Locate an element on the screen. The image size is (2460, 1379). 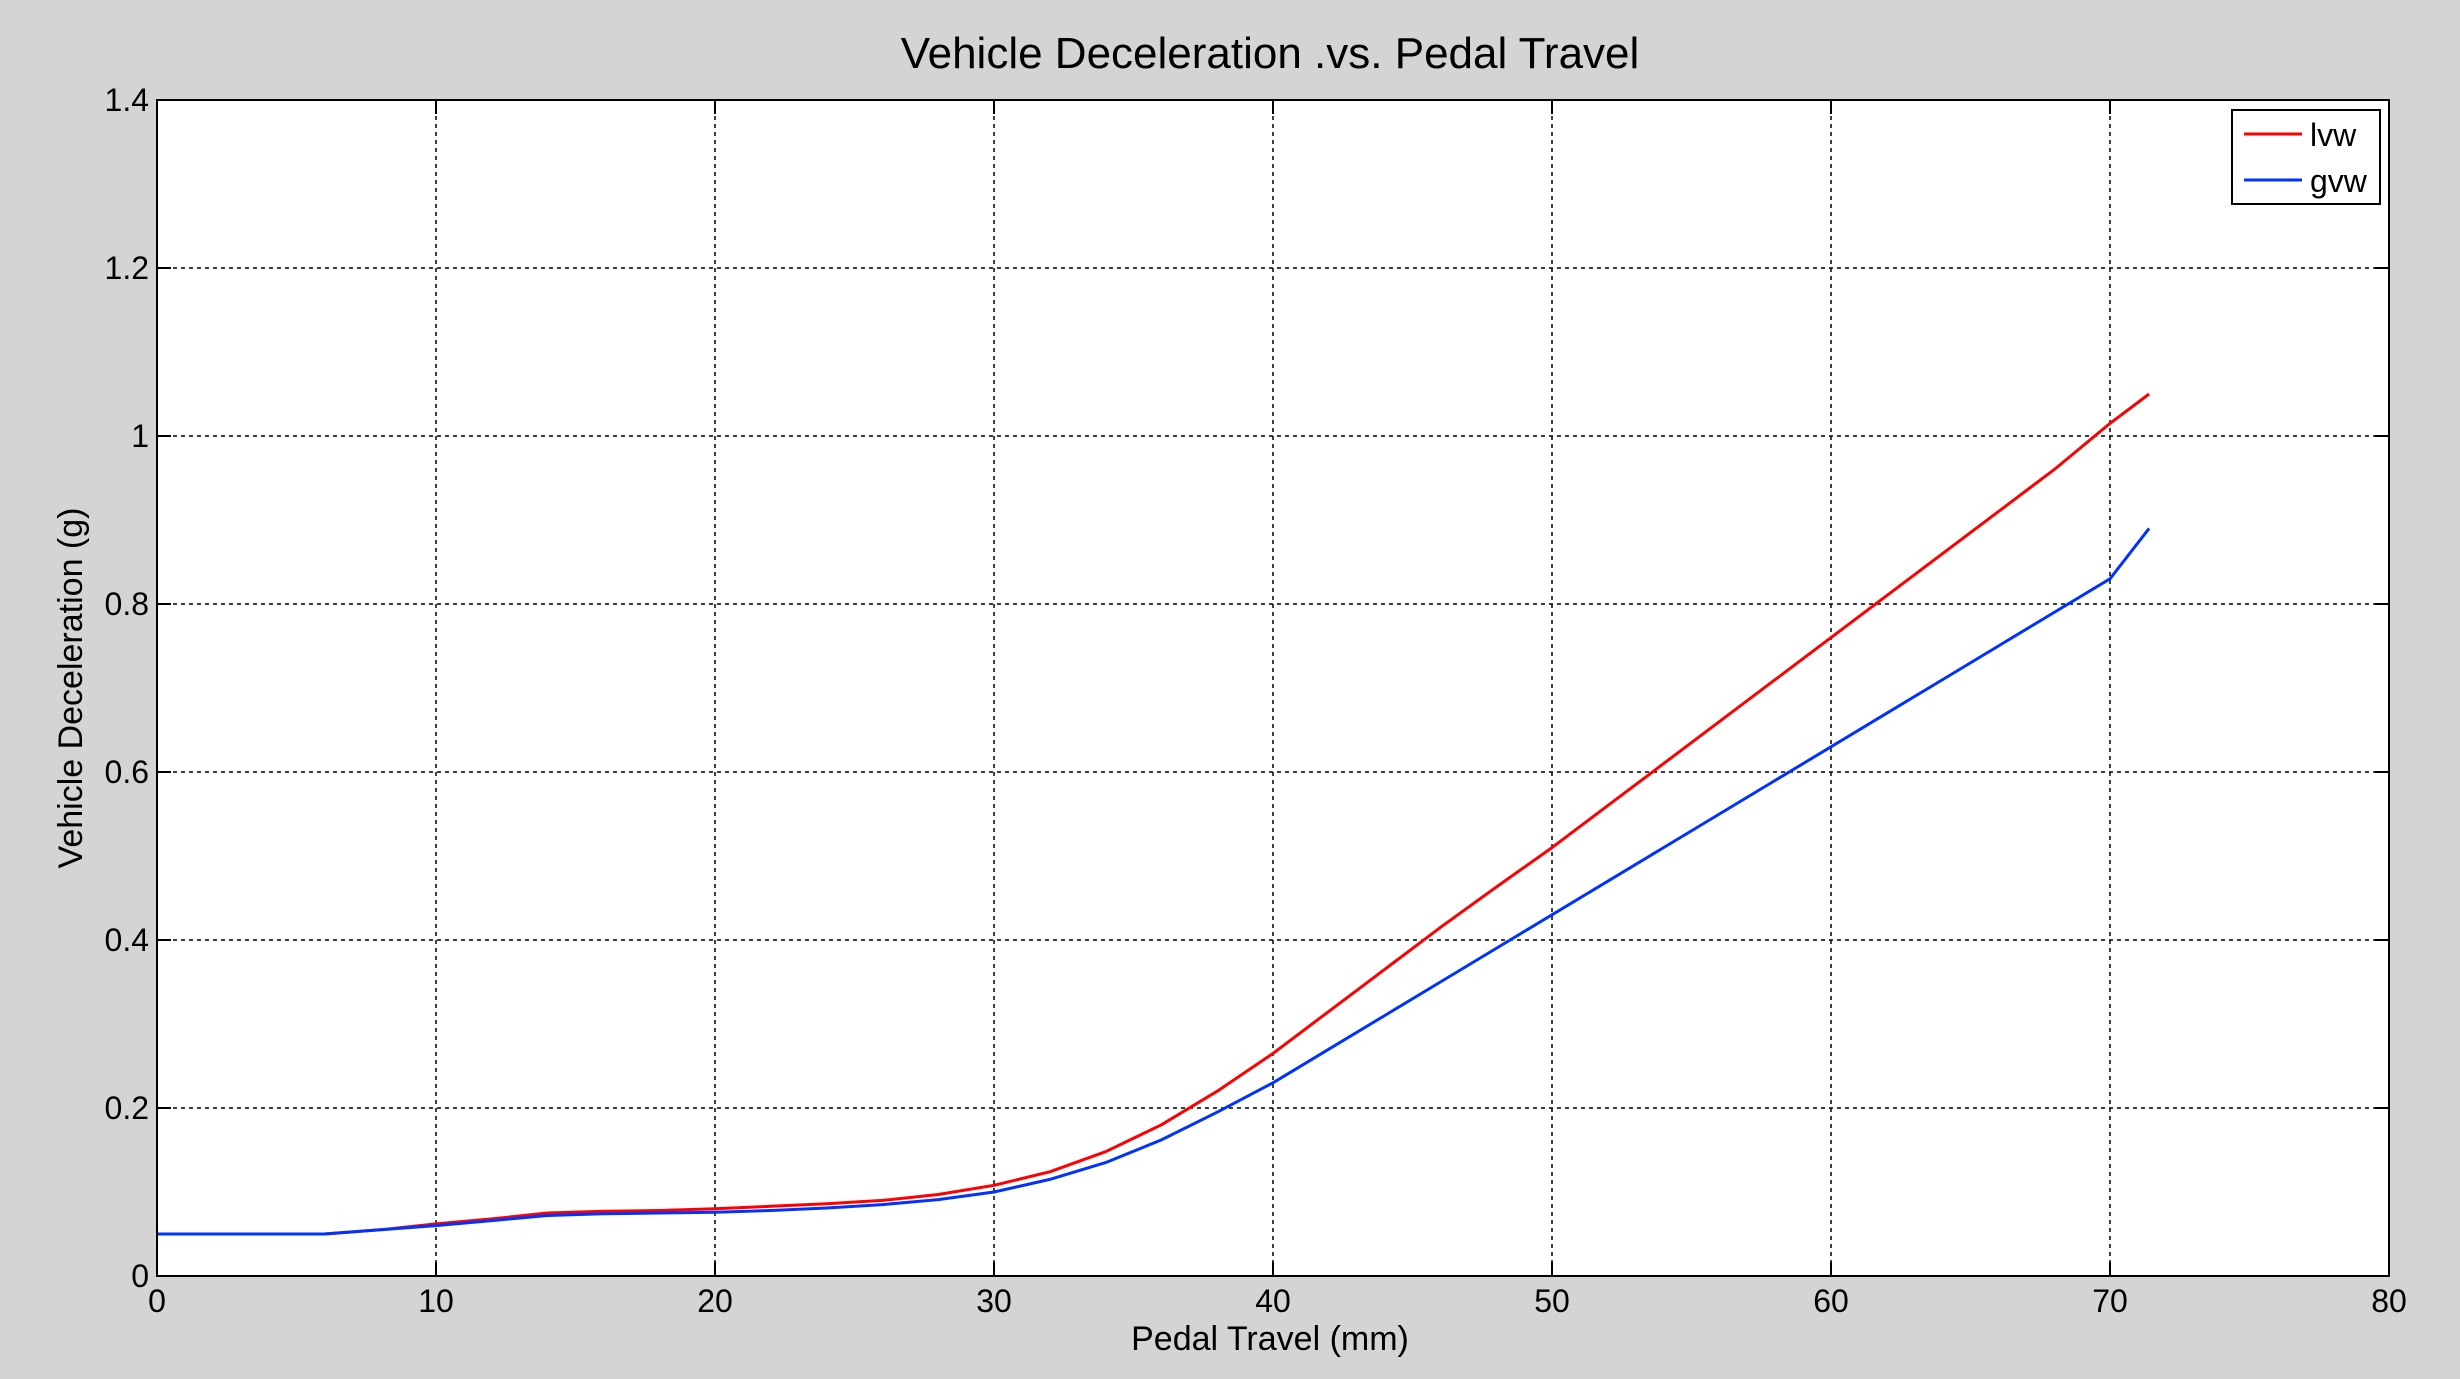
legend: lvw gvw is located at coordinates (2306, 157).